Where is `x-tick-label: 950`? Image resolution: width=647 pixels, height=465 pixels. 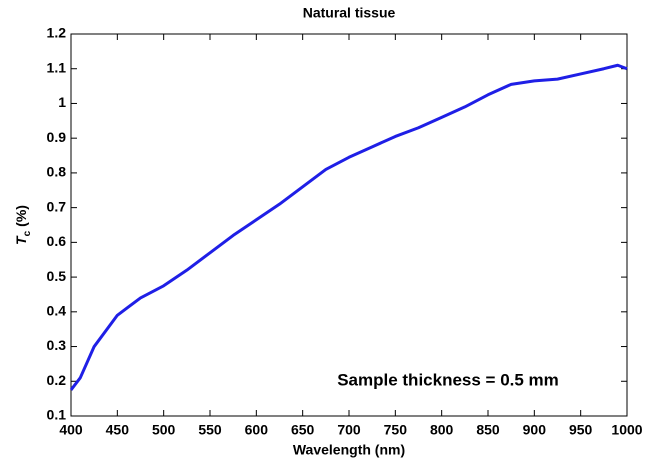 x-tick-label: 950 is located at coordinates (581, 430).